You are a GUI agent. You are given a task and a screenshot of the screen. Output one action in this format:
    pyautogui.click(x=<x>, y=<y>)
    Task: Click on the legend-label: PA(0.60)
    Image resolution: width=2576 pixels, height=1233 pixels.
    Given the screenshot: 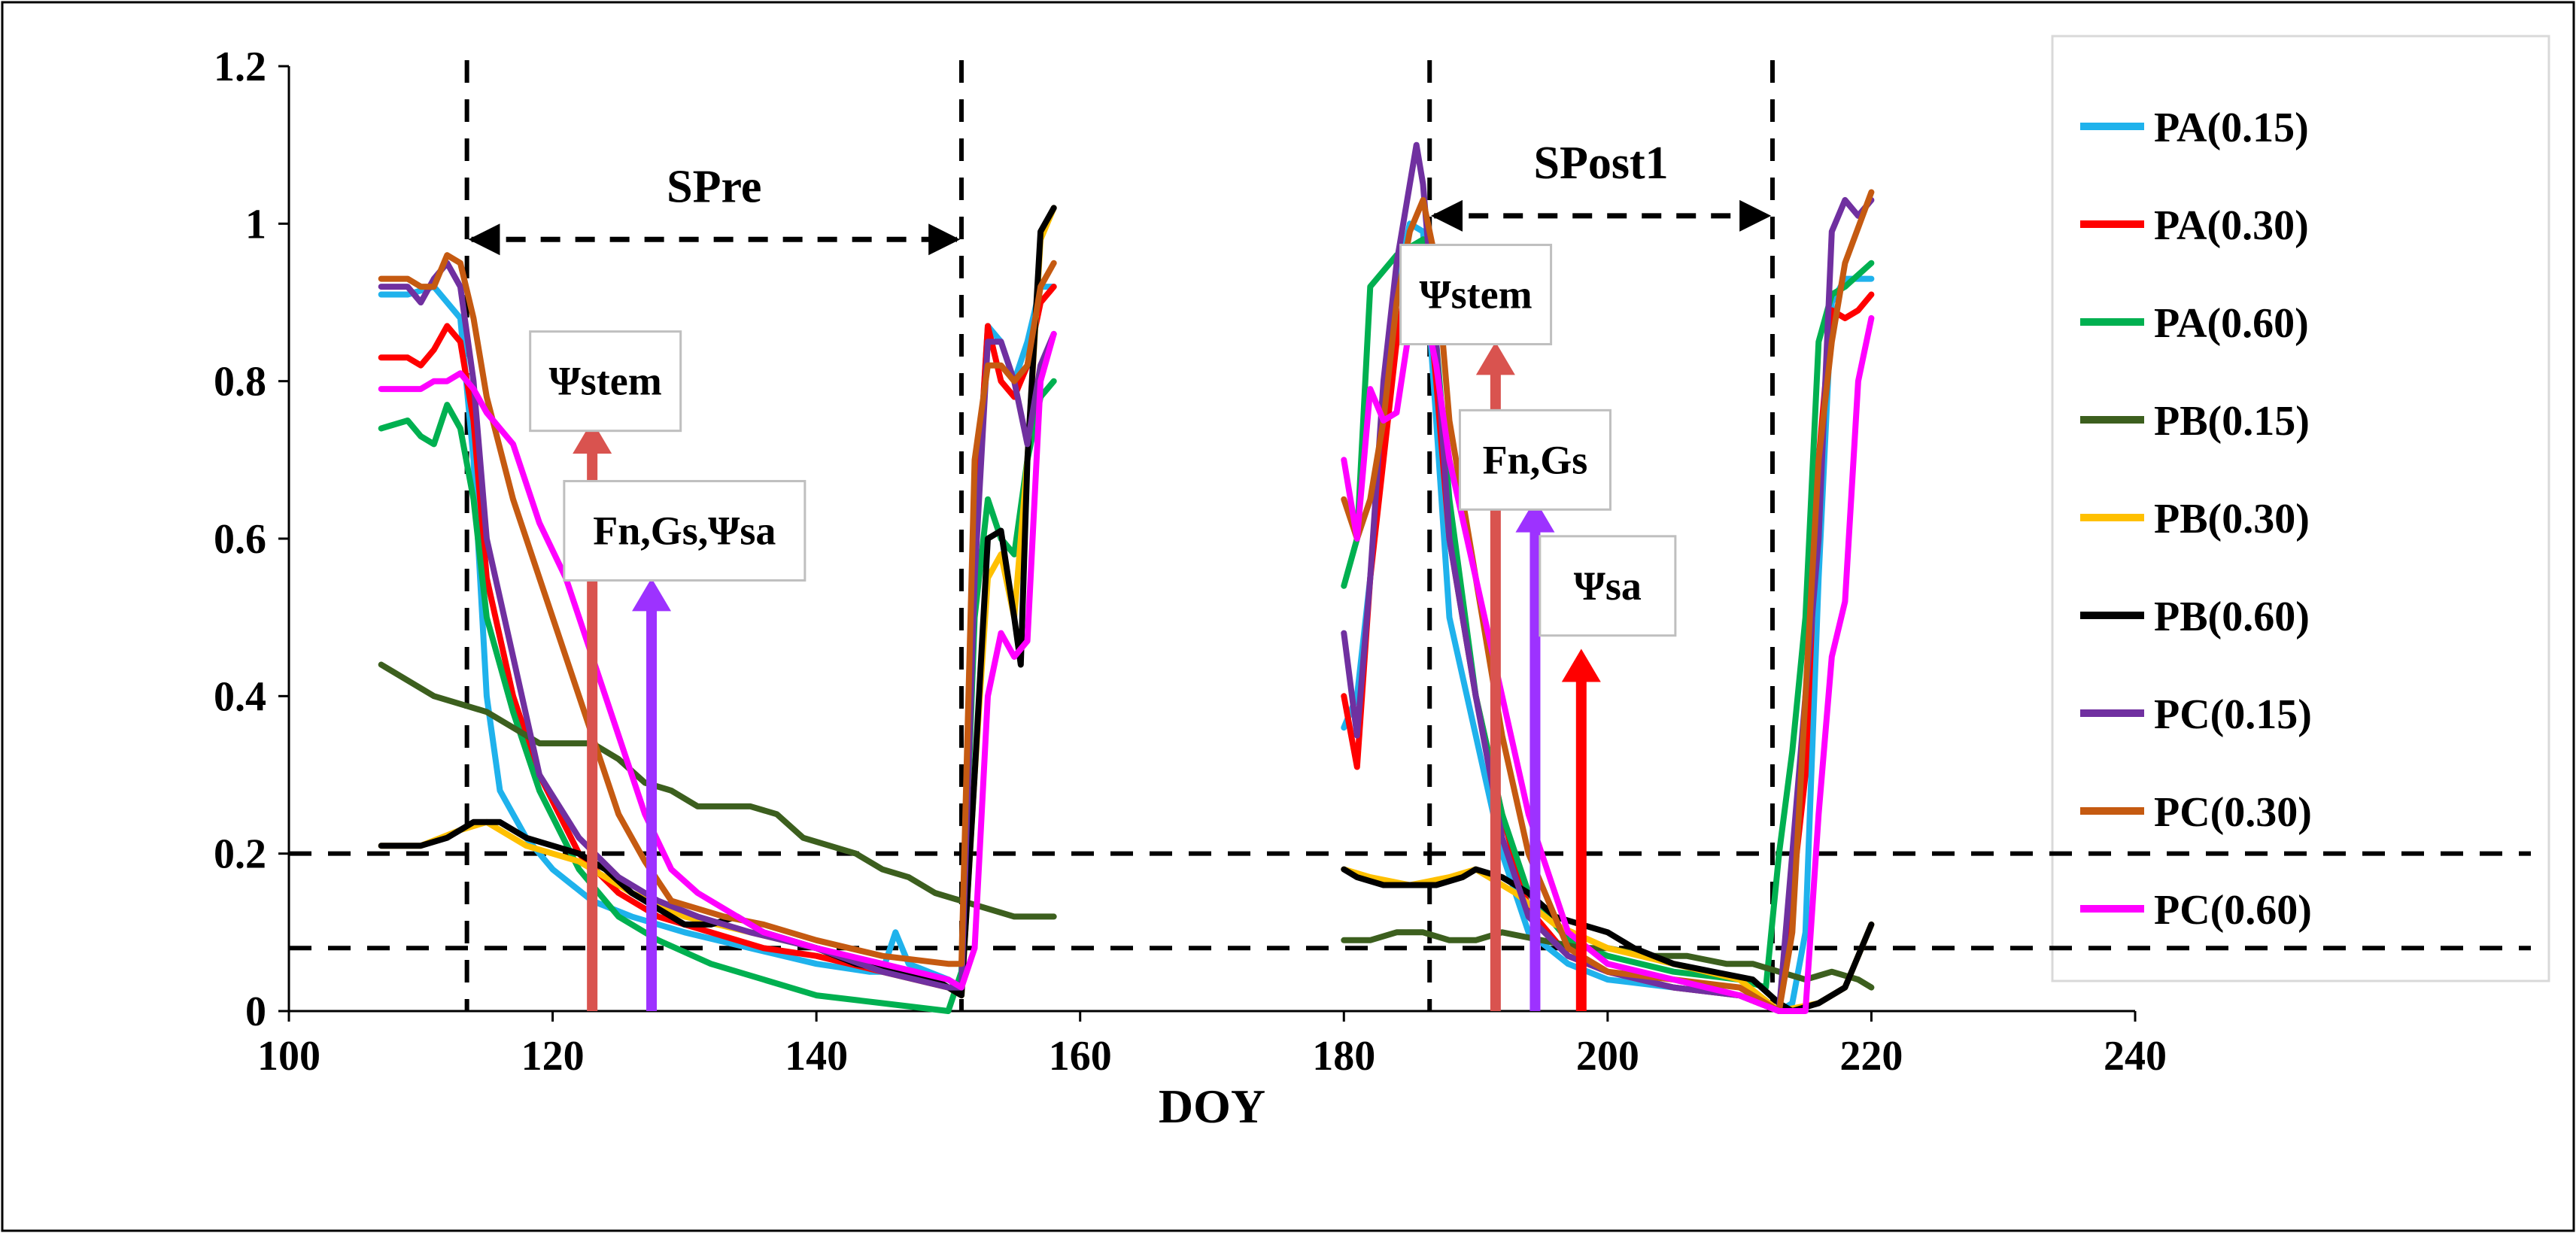 What is the action you would take?
    pyautogui.click(x=2231, y=323)
    